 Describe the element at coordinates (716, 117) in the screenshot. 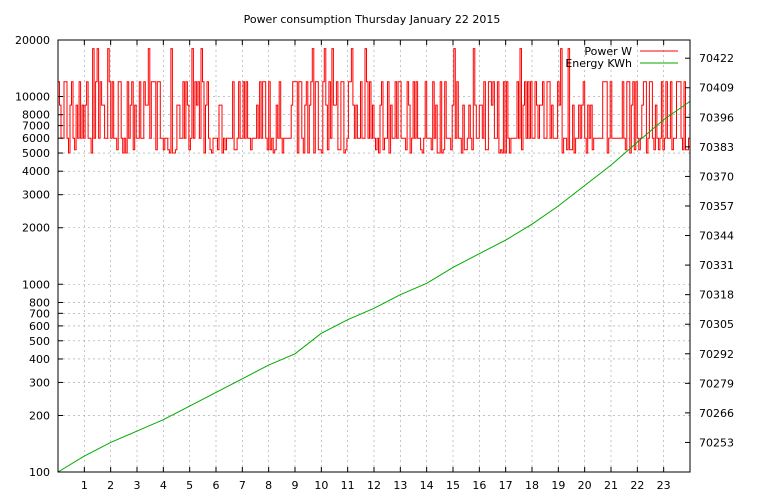

I see `y-tick-label-right: 70396` at that location.